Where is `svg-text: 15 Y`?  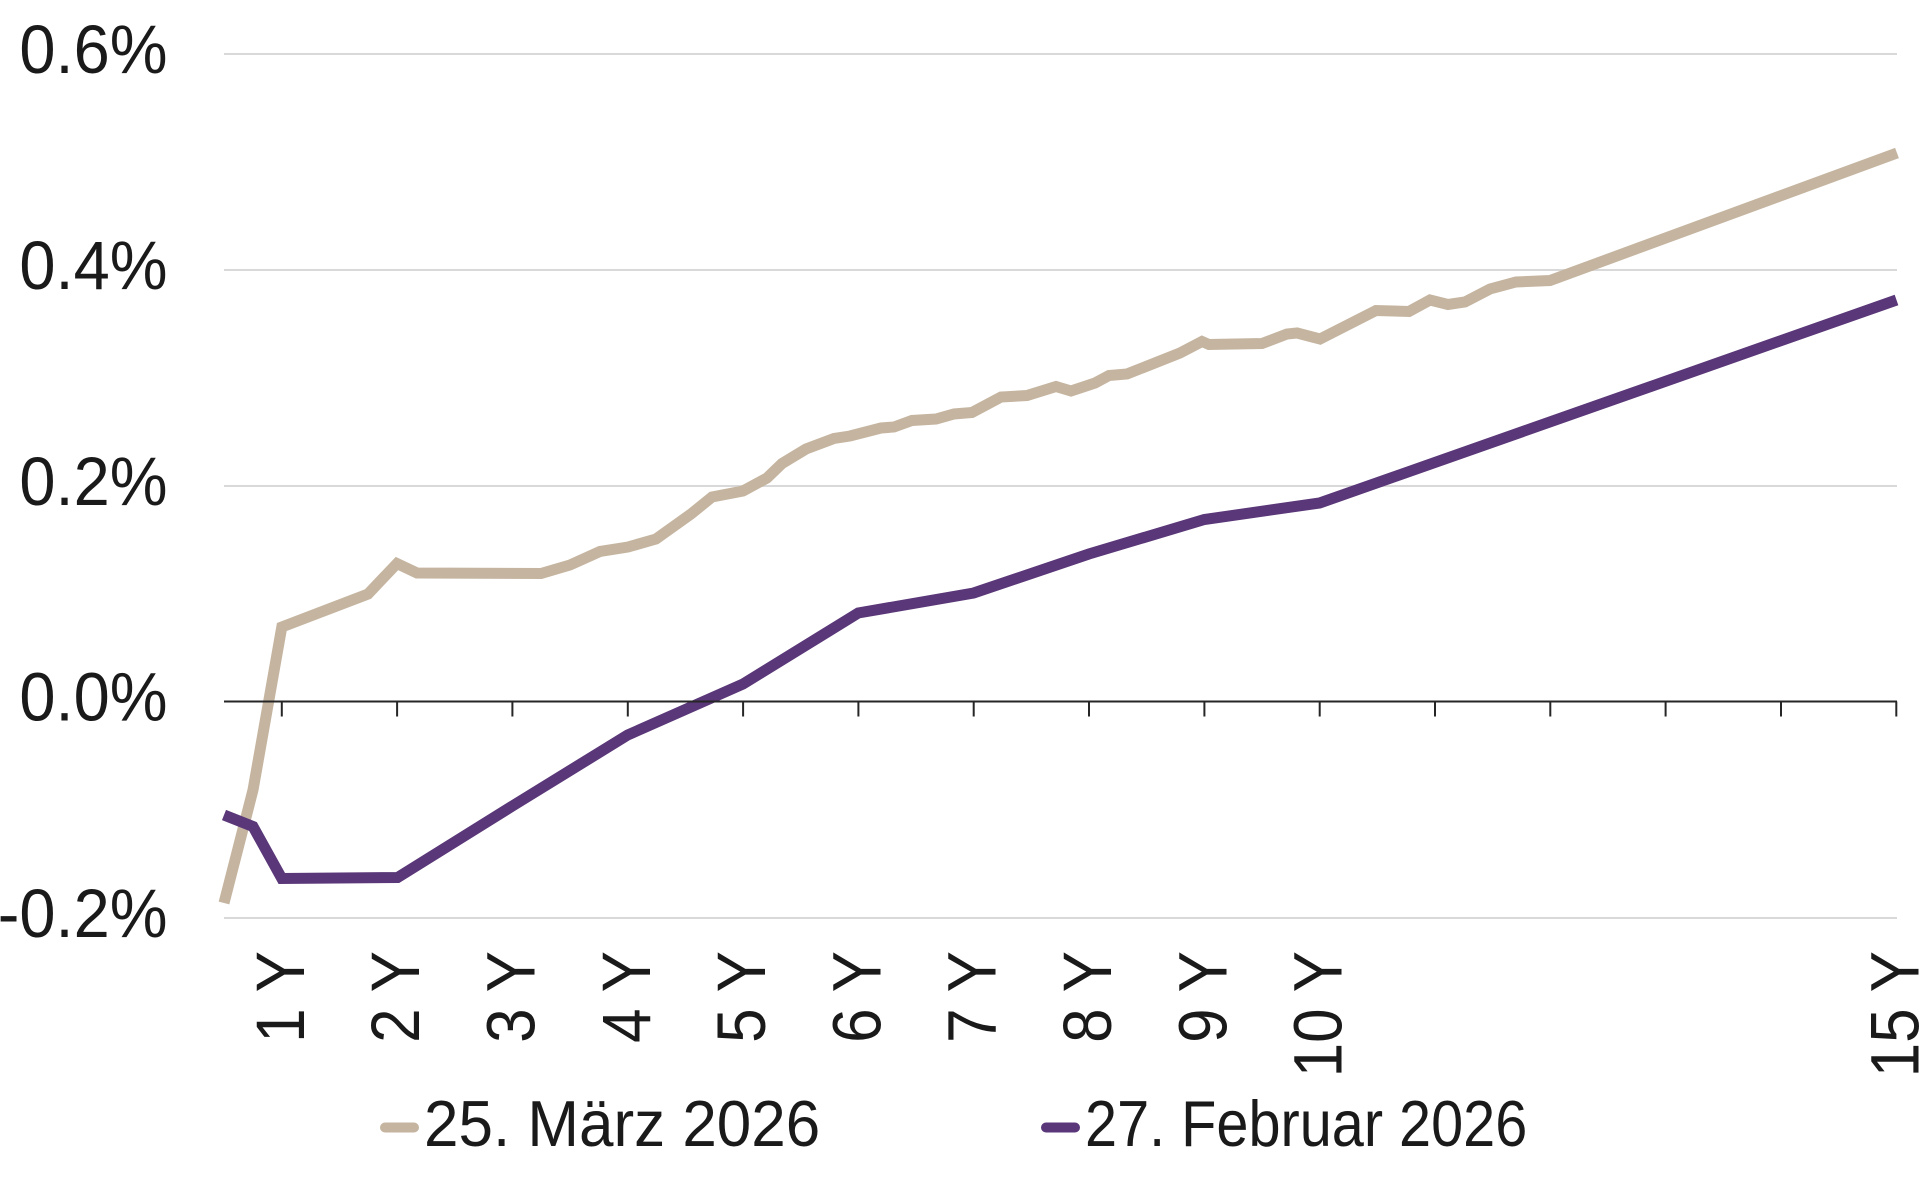
svg-text: 15 Y is located at coordinates (1888, 1014).